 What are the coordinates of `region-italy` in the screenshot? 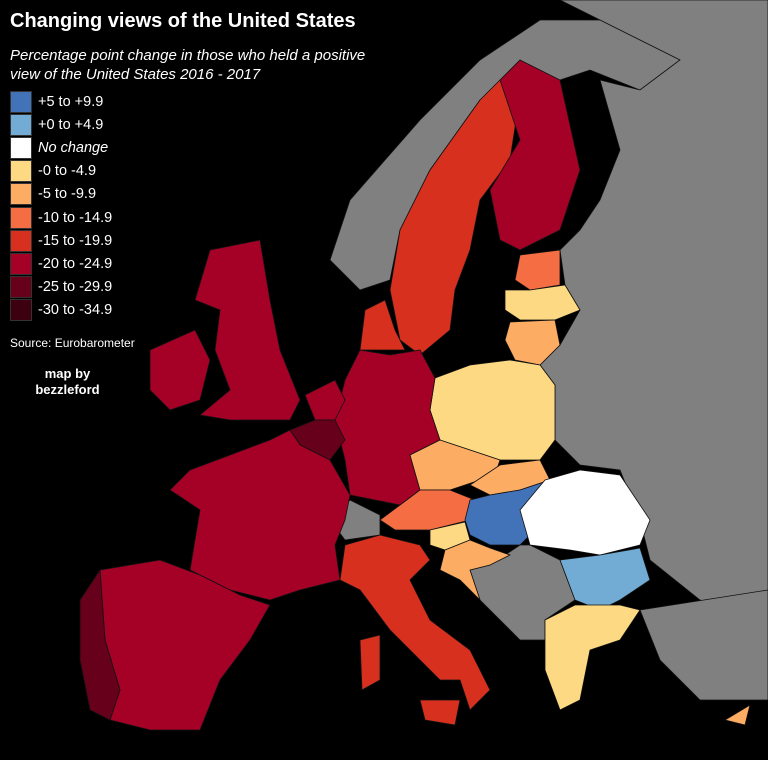 It's located at (415, 622).